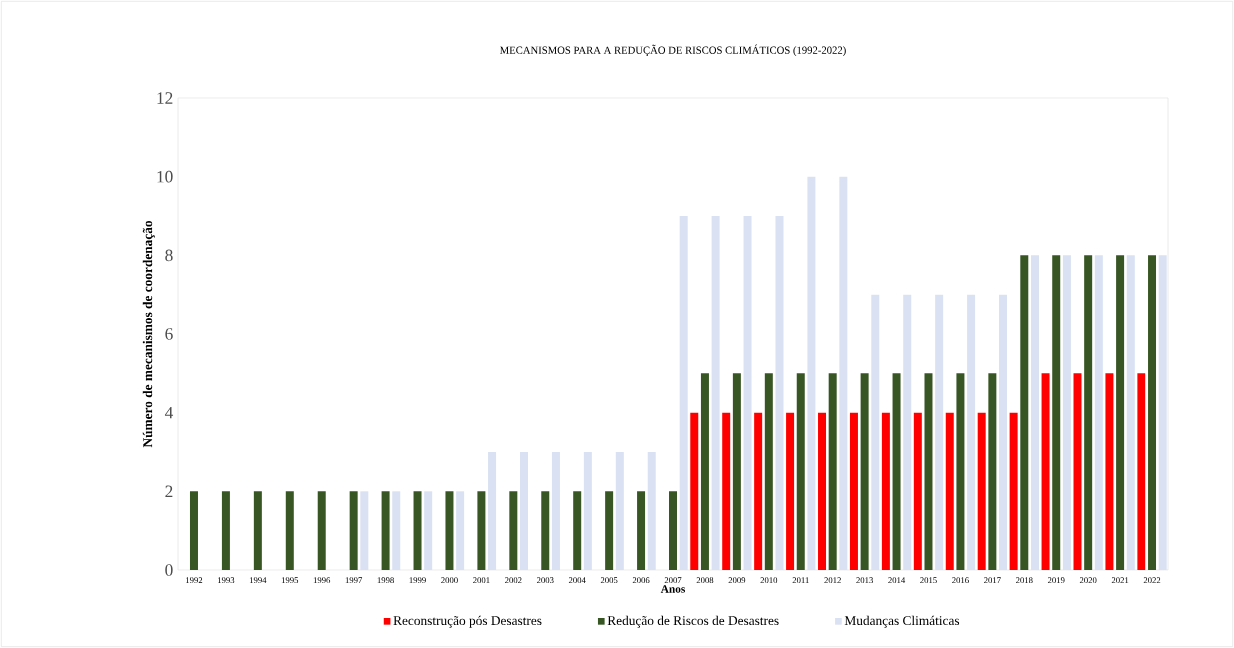  I want to click on x-tick-label: 2016, so click(960, 580).